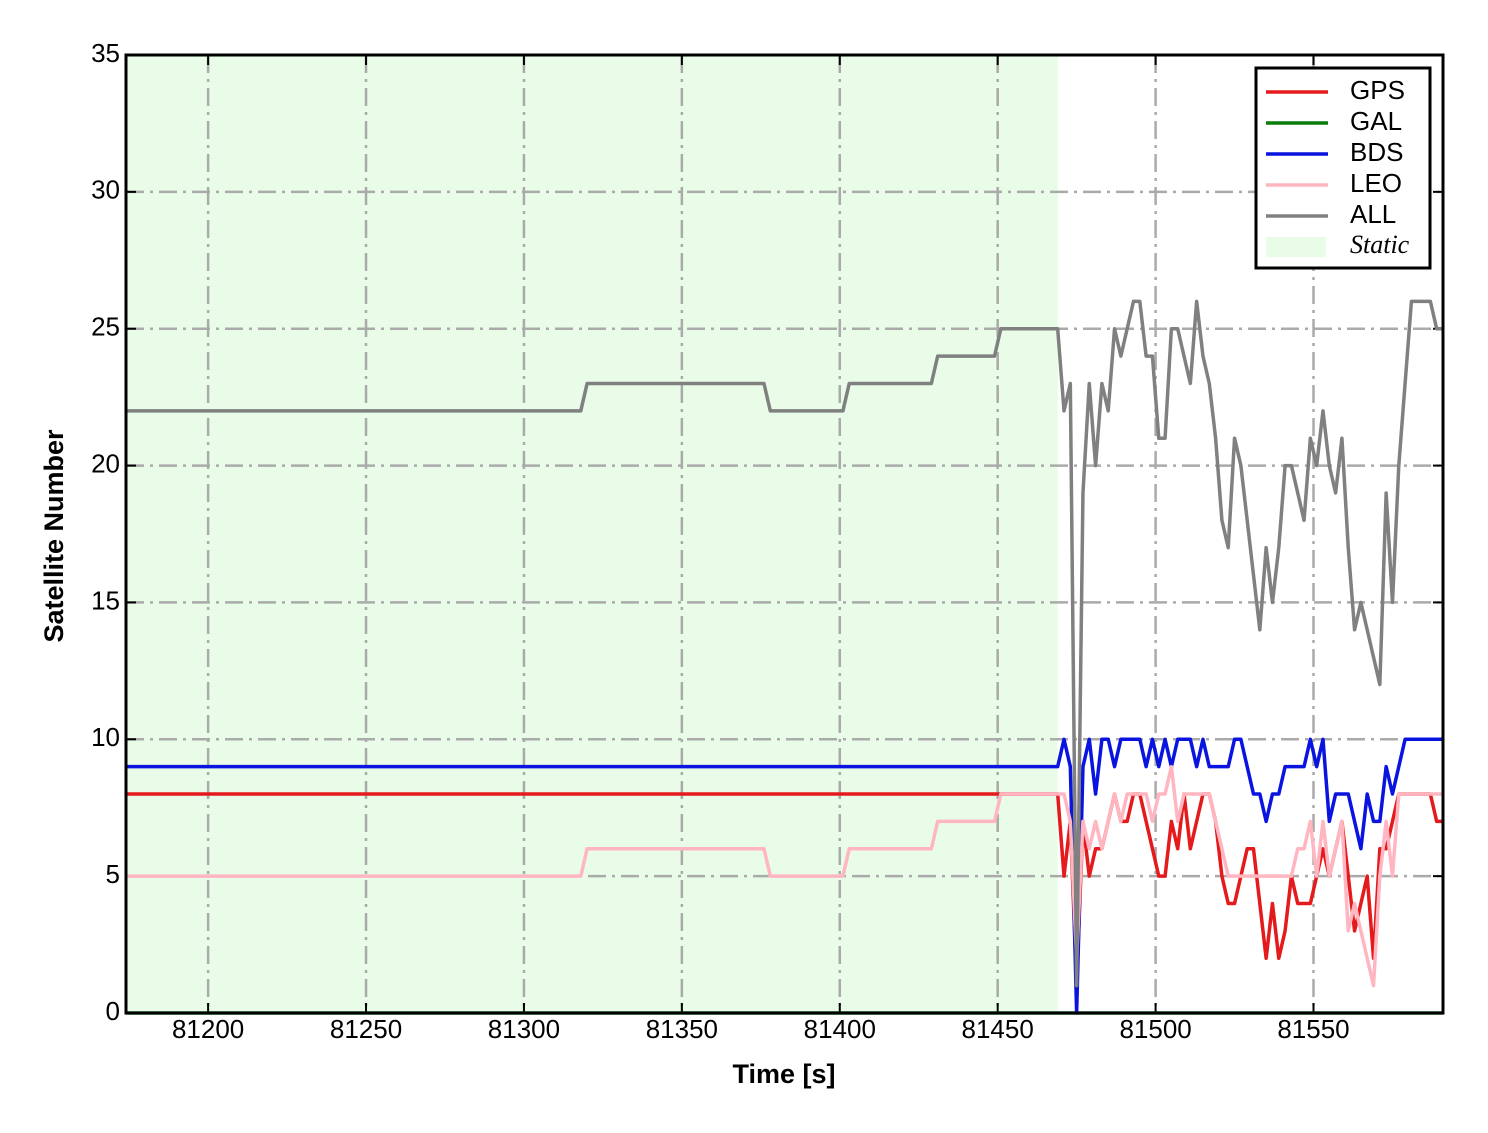  Describe the element at coordinates (1380, 244) in the screenshot. I see `legend-label: Static` at that location.